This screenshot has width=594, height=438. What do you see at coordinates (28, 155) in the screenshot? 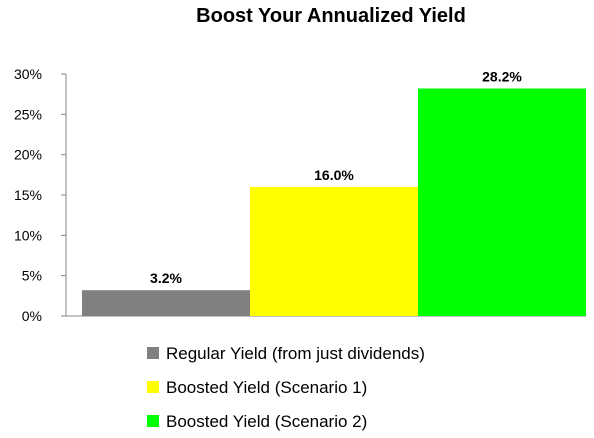
I see `y-tick-label: 20%` at bounding box center [28, 155].